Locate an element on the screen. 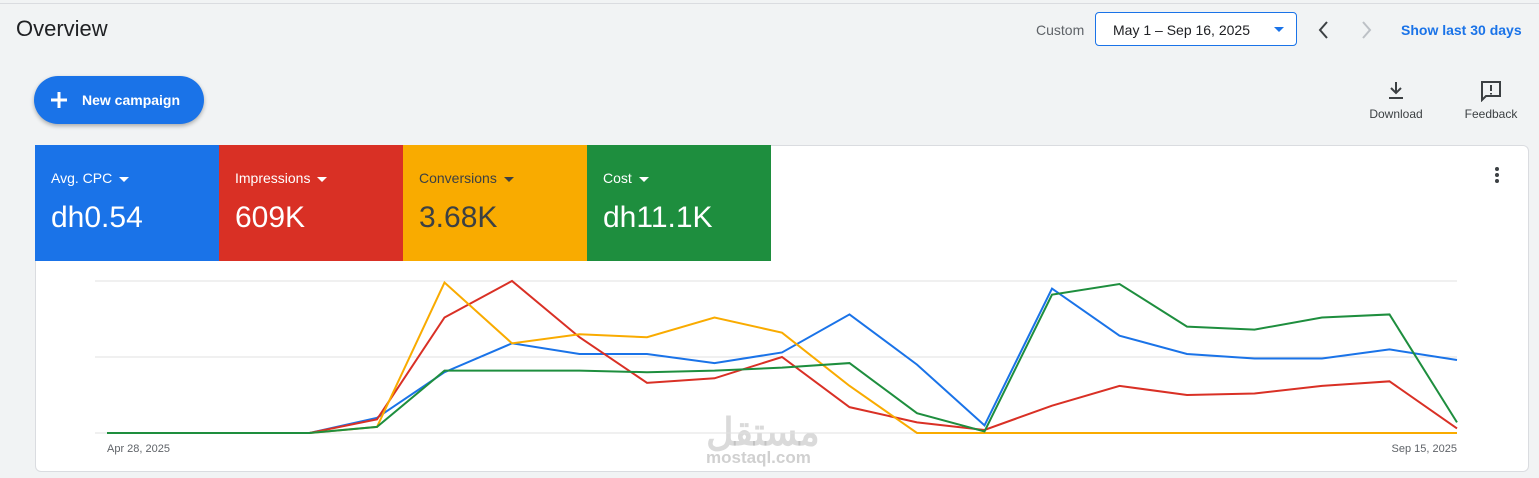 The image size is (1539, 478). button-label: New campaign is located at coordinates (131, 100).